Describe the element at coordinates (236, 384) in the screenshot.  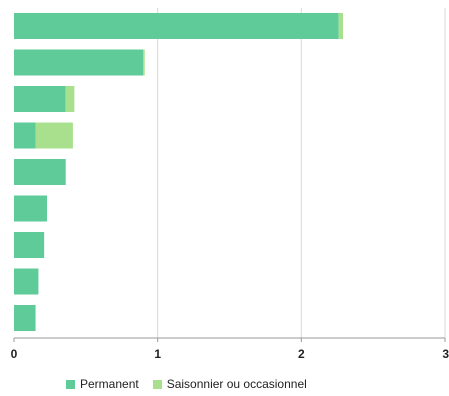
I see `legend-label-saisonnier: Saisonnier ou occasionnel` at that location.